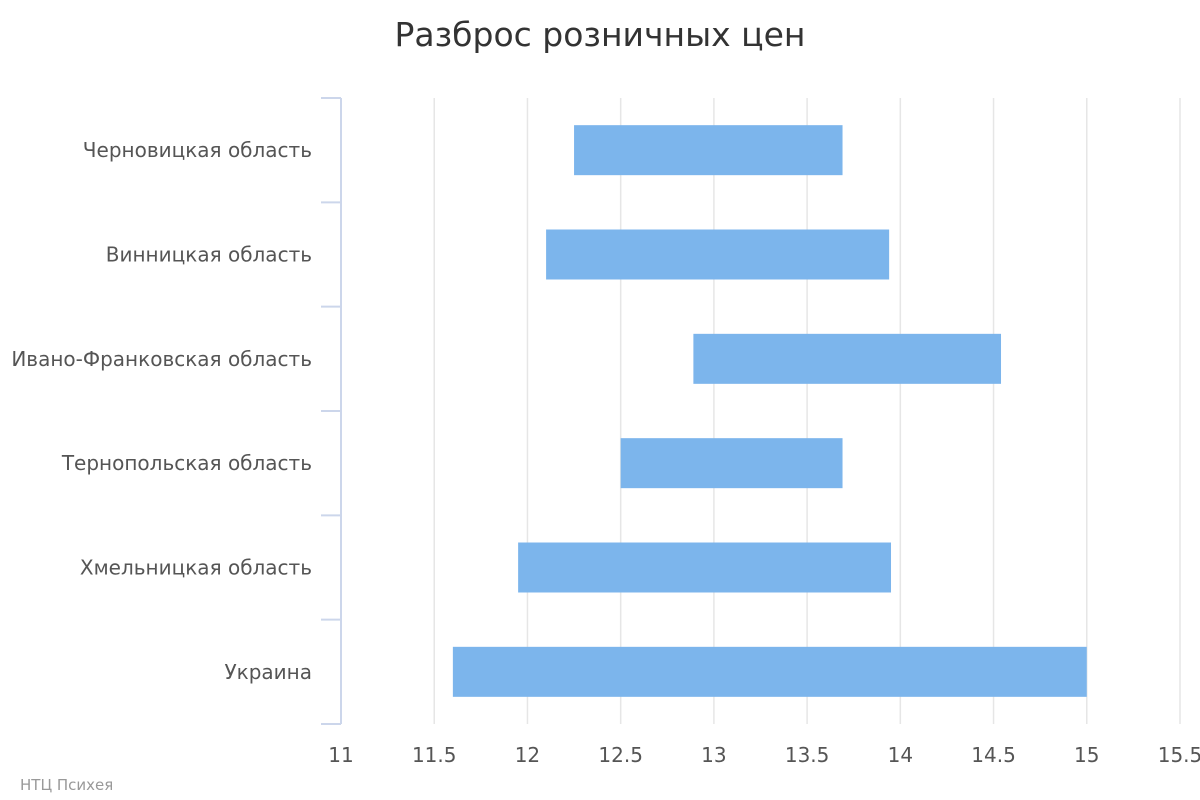 Image resolution: width=1200 pixels, height=800 pixels. I want to click on x-tick-label: 11.5, so click(434, 755).